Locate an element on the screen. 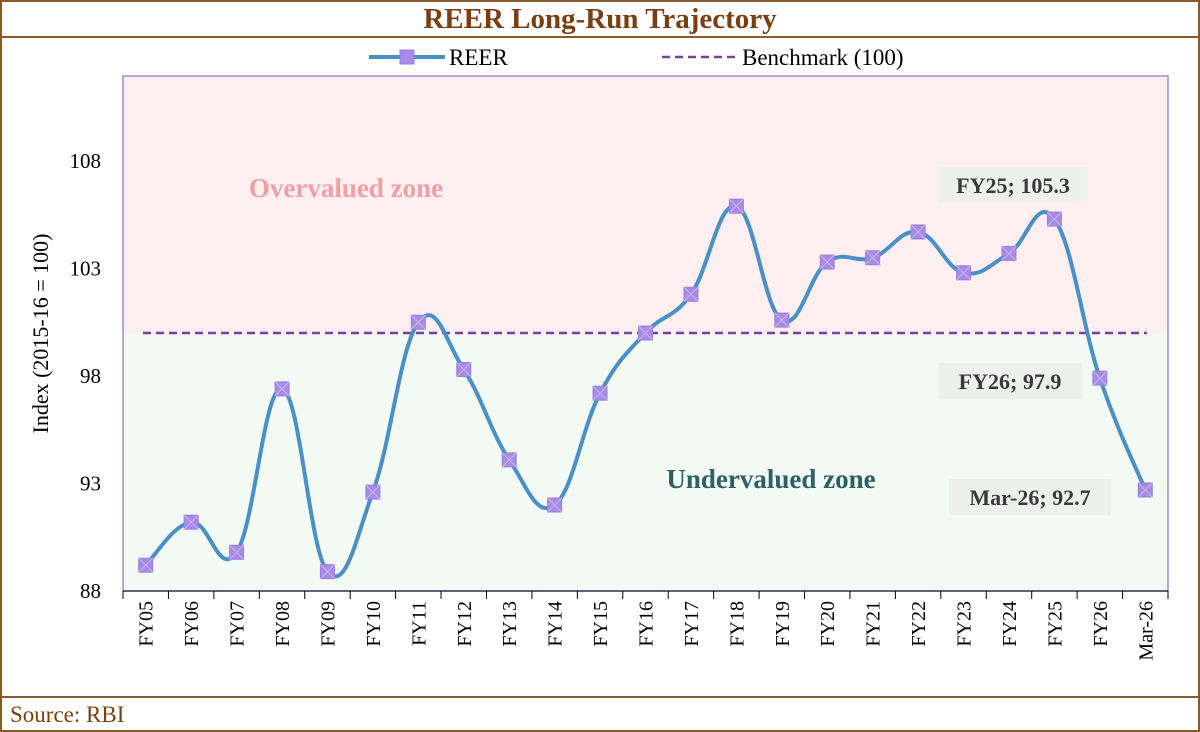  x-tick-label: FY22 is located at coordinates (919, 624).